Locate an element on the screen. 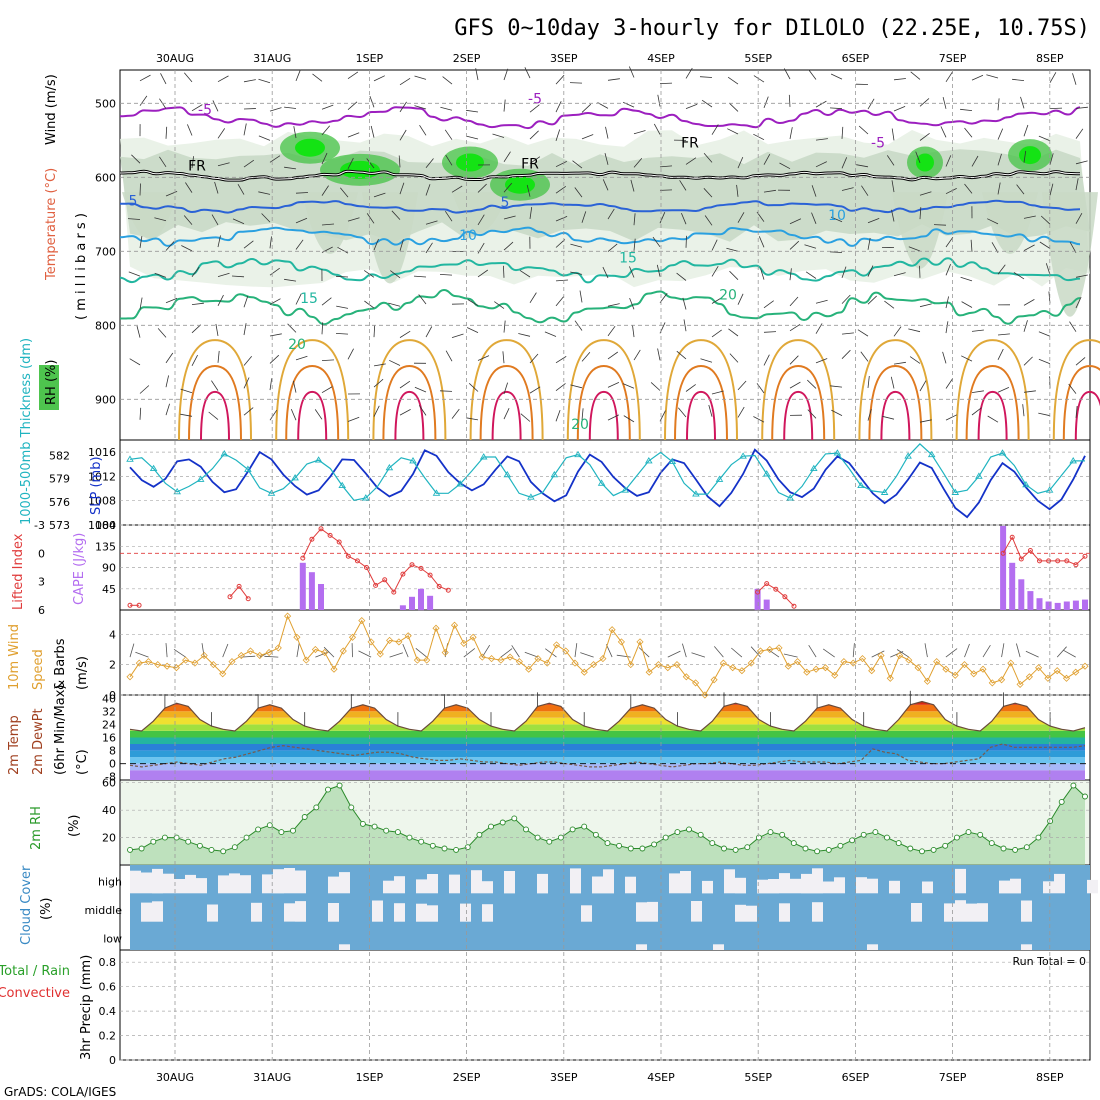 The width and height of the screenshot is (1100, 1100). temp-tick-label: -8 is located at coordinates (110, 777).